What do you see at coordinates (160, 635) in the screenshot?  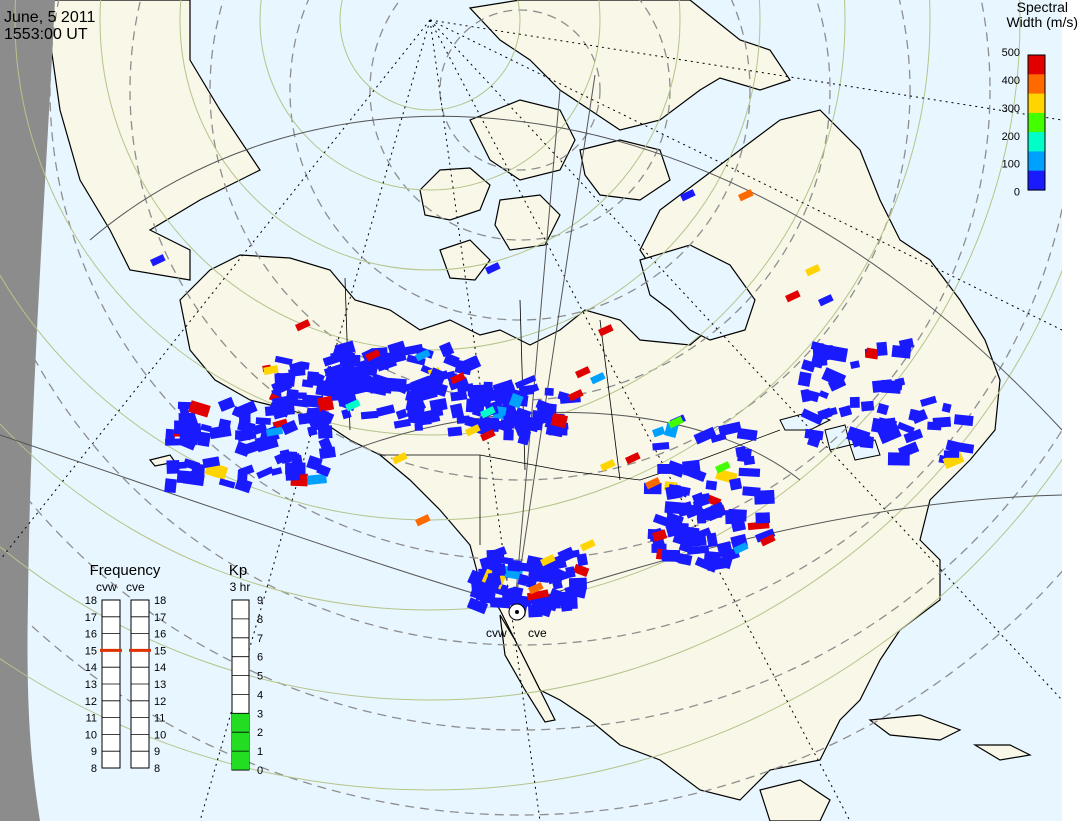 I see `frequency-tick-right: 16` at bounding box center [160, 635].